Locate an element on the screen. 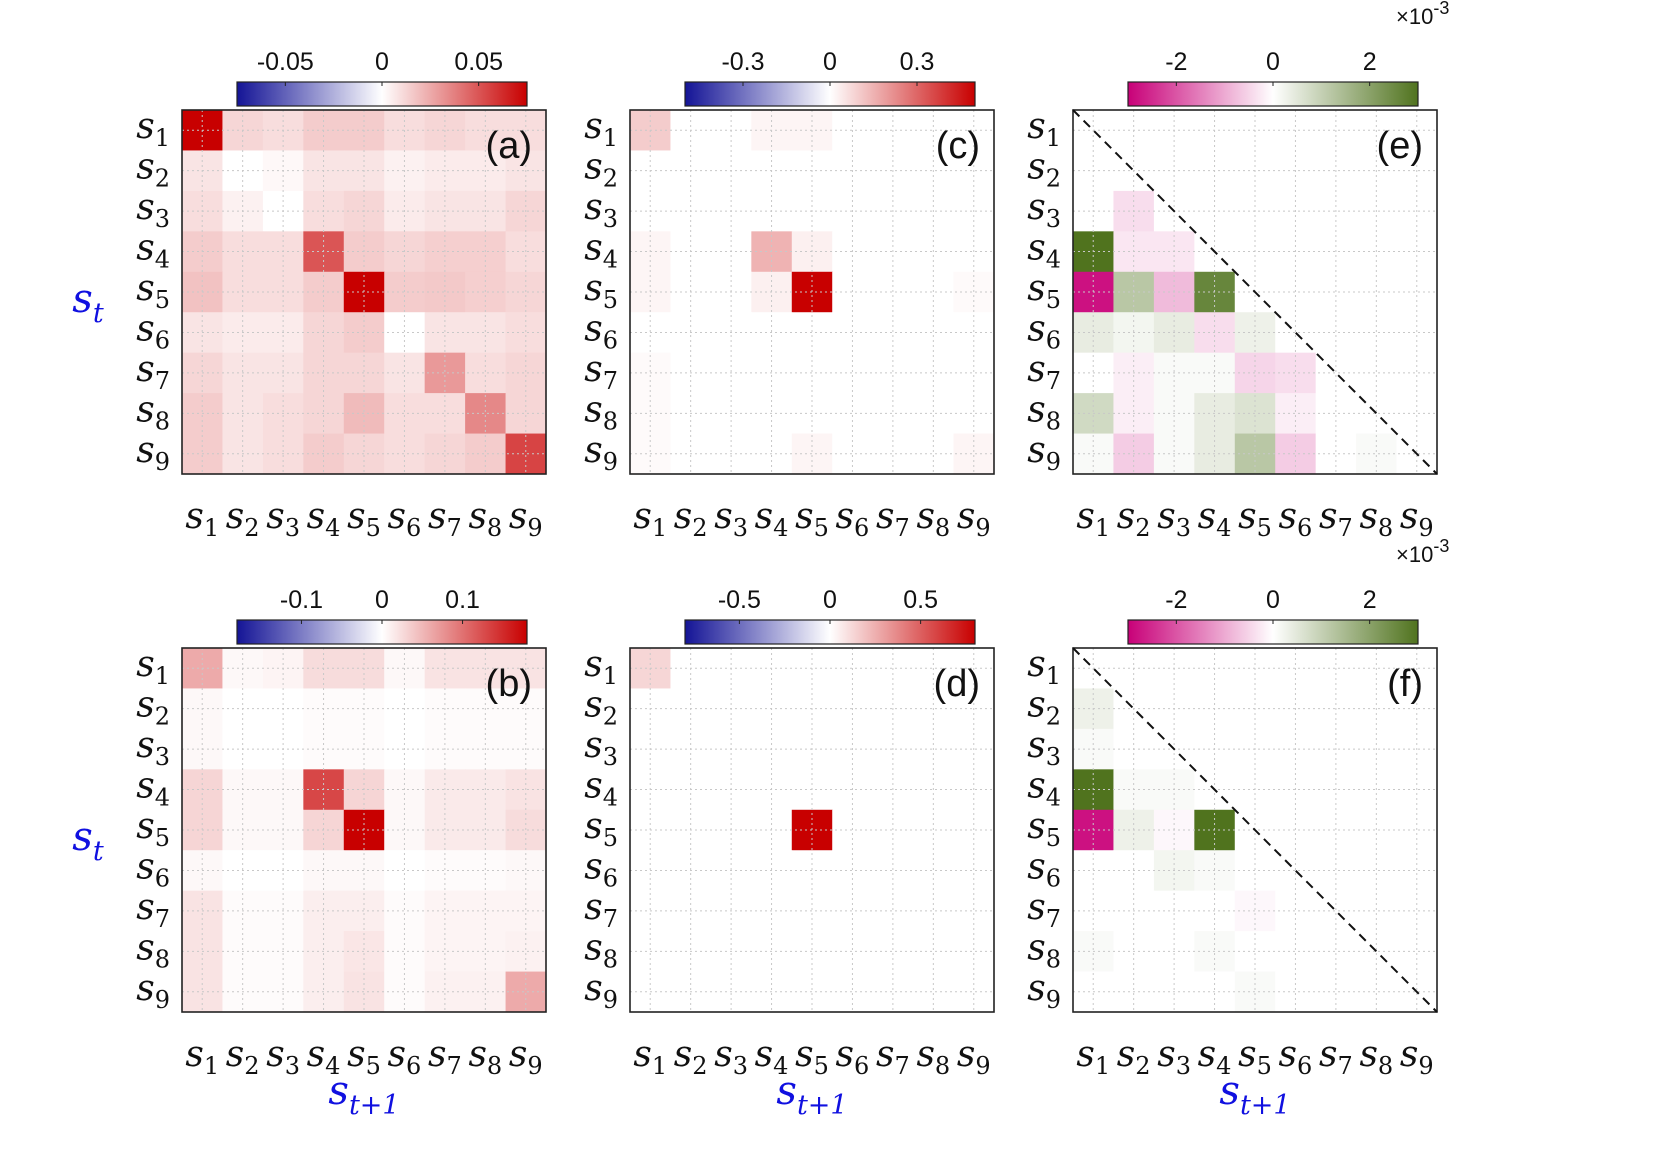  colorbar is located at coordinates (830, 632).